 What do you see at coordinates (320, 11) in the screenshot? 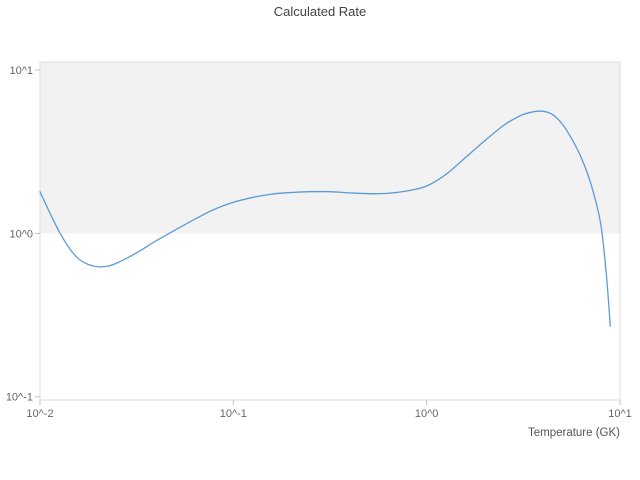
I see `chart-title: Calculated Rate` at bounding box center [320, 11].